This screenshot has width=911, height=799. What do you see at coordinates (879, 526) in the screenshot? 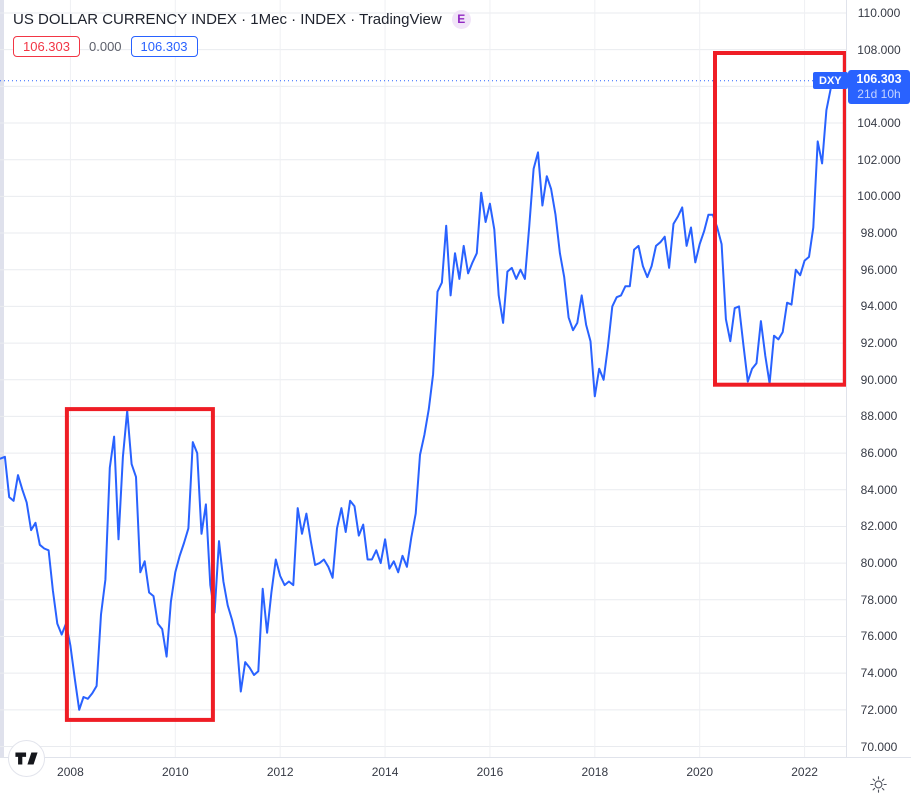
I see `y-axis-label: 82.000` at bounding box center [879, 526].